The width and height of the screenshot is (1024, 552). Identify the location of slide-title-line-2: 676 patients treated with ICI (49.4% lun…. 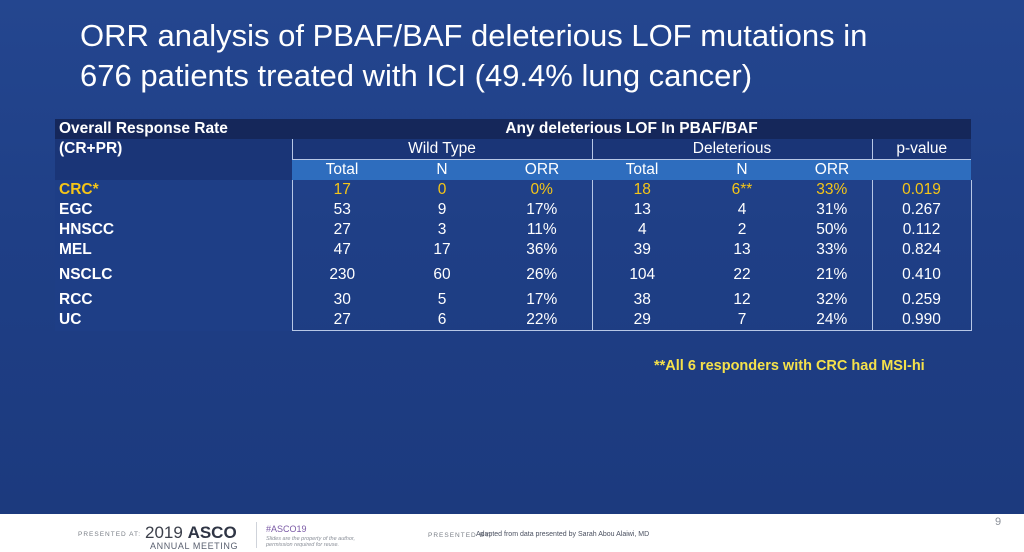
(416, 75).